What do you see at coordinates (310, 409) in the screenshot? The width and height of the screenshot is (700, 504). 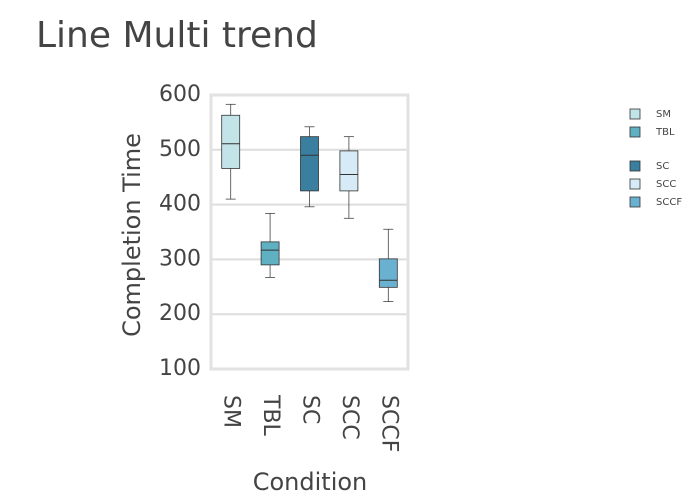 I see `x-tick-label: SC` at bounding box center [310, 409].